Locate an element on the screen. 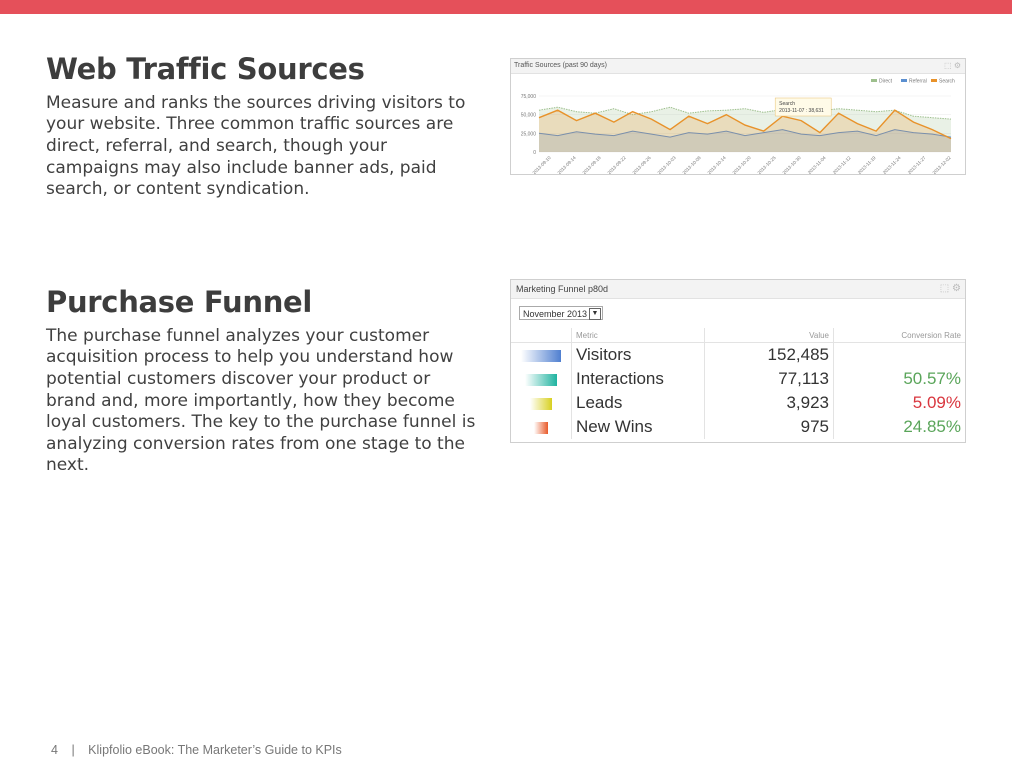 Image resolution: width=1012 pixels, height=782 pixels. page-number: 4 is located at coordinates (54, 750).